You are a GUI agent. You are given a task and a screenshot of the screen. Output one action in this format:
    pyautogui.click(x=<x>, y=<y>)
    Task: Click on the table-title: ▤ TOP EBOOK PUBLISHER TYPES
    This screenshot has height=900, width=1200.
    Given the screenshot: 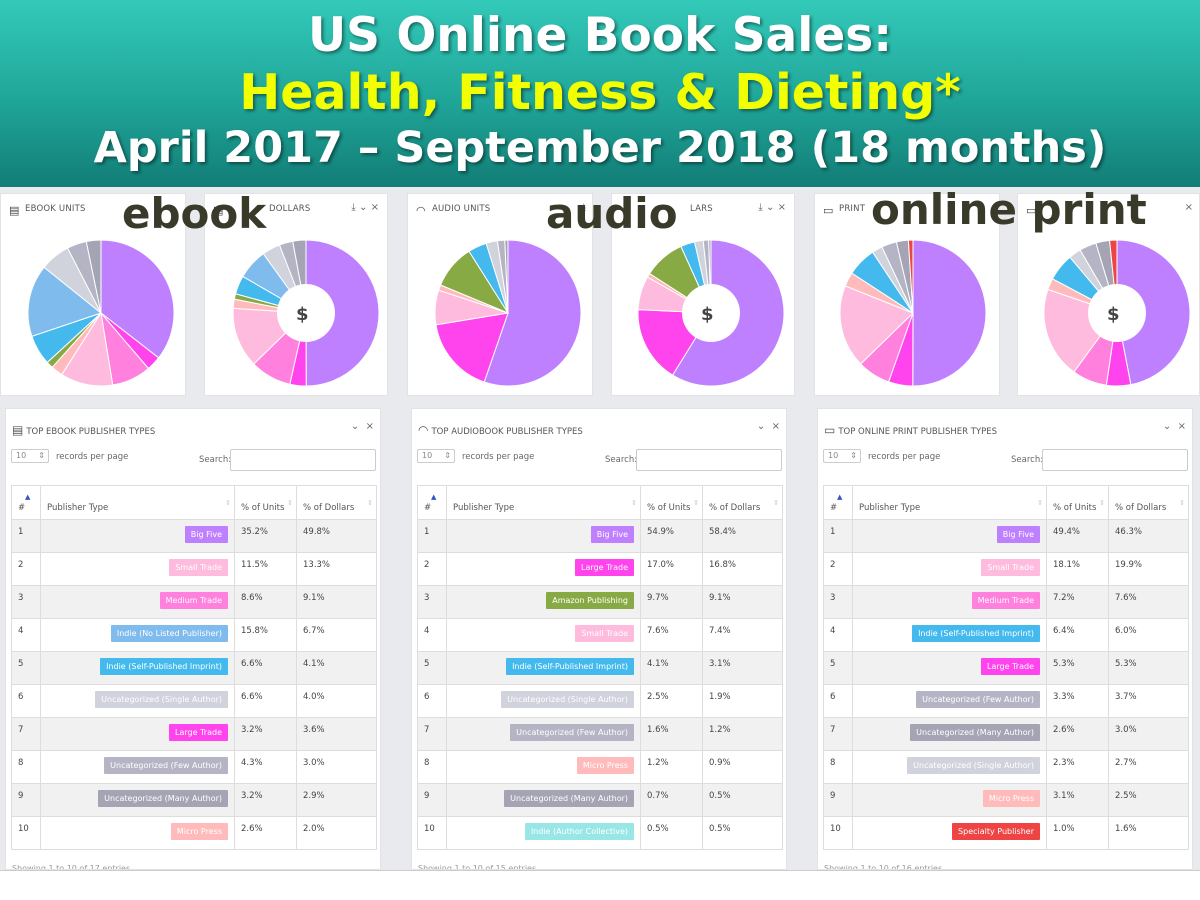 What is the action you would take?
    pyautogui.click(x=83, y=430)
    